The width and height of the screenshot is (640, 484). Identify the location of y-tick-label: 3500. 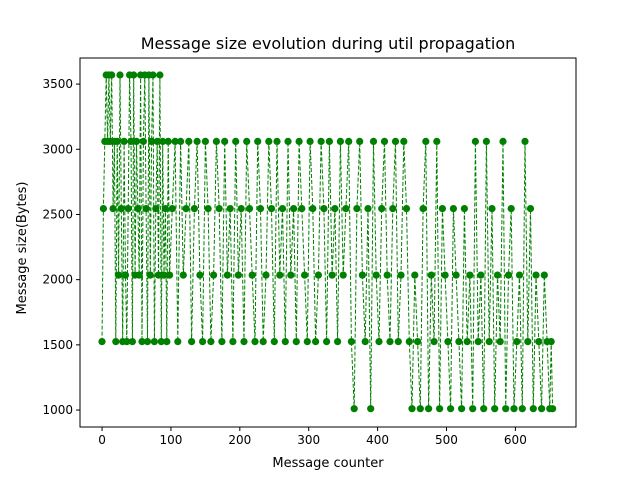
(57, 84).